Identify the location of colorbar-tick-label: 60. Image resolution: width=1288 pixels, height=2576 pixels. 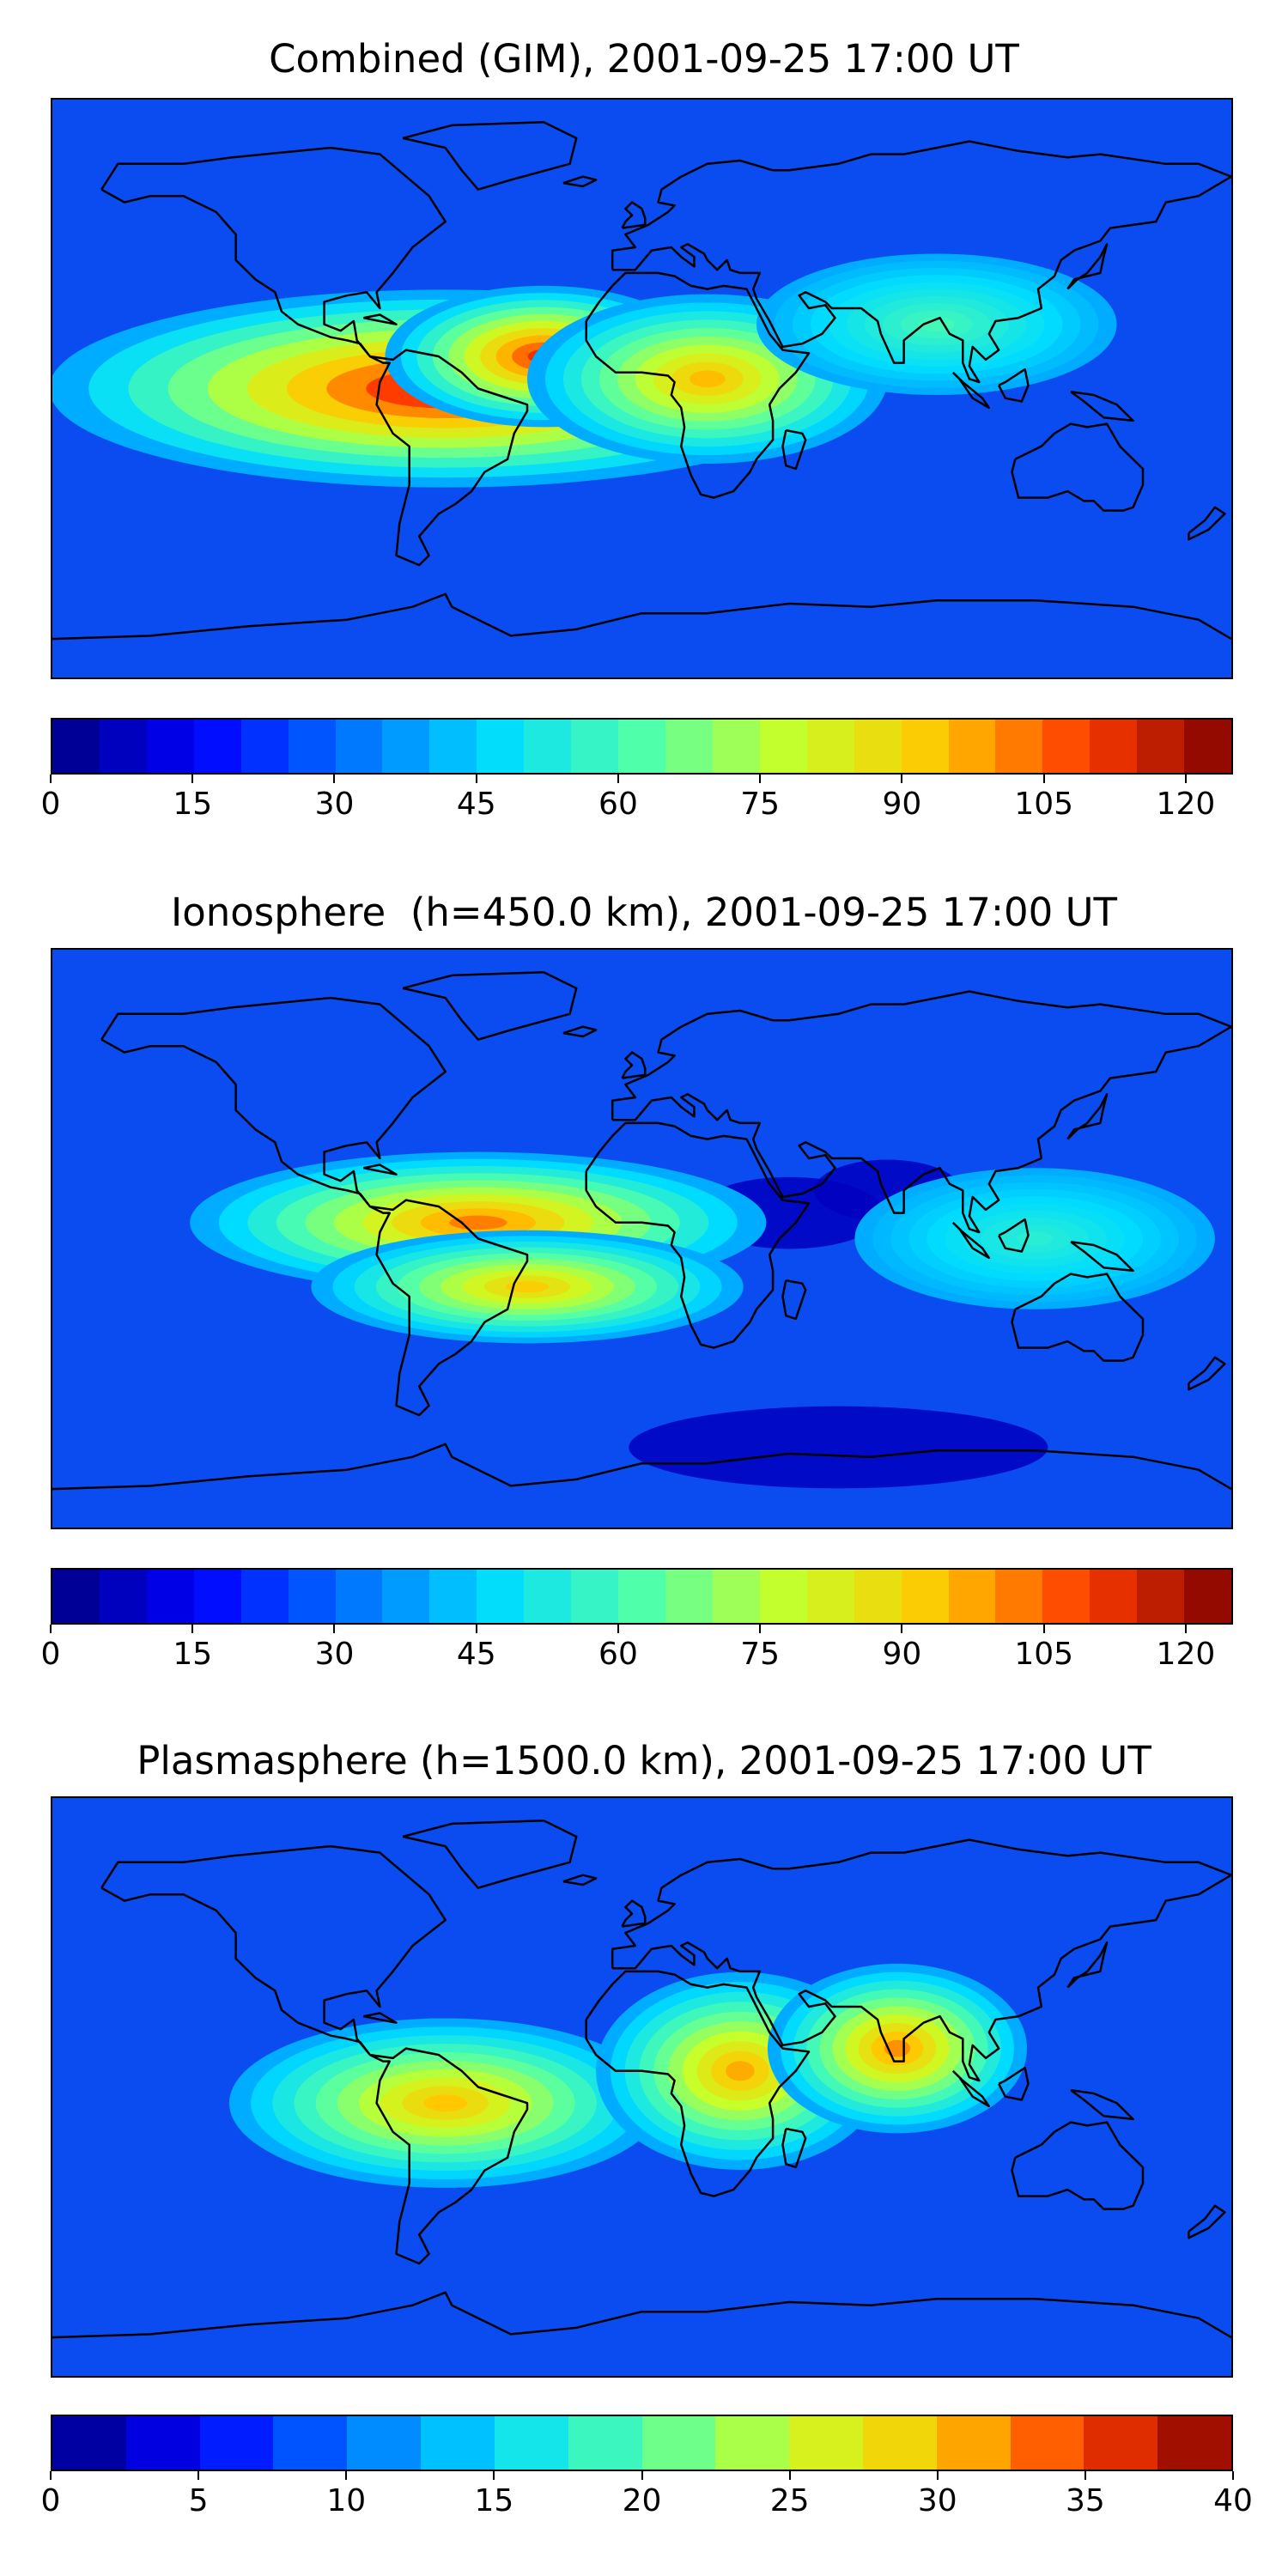
(618, 804).